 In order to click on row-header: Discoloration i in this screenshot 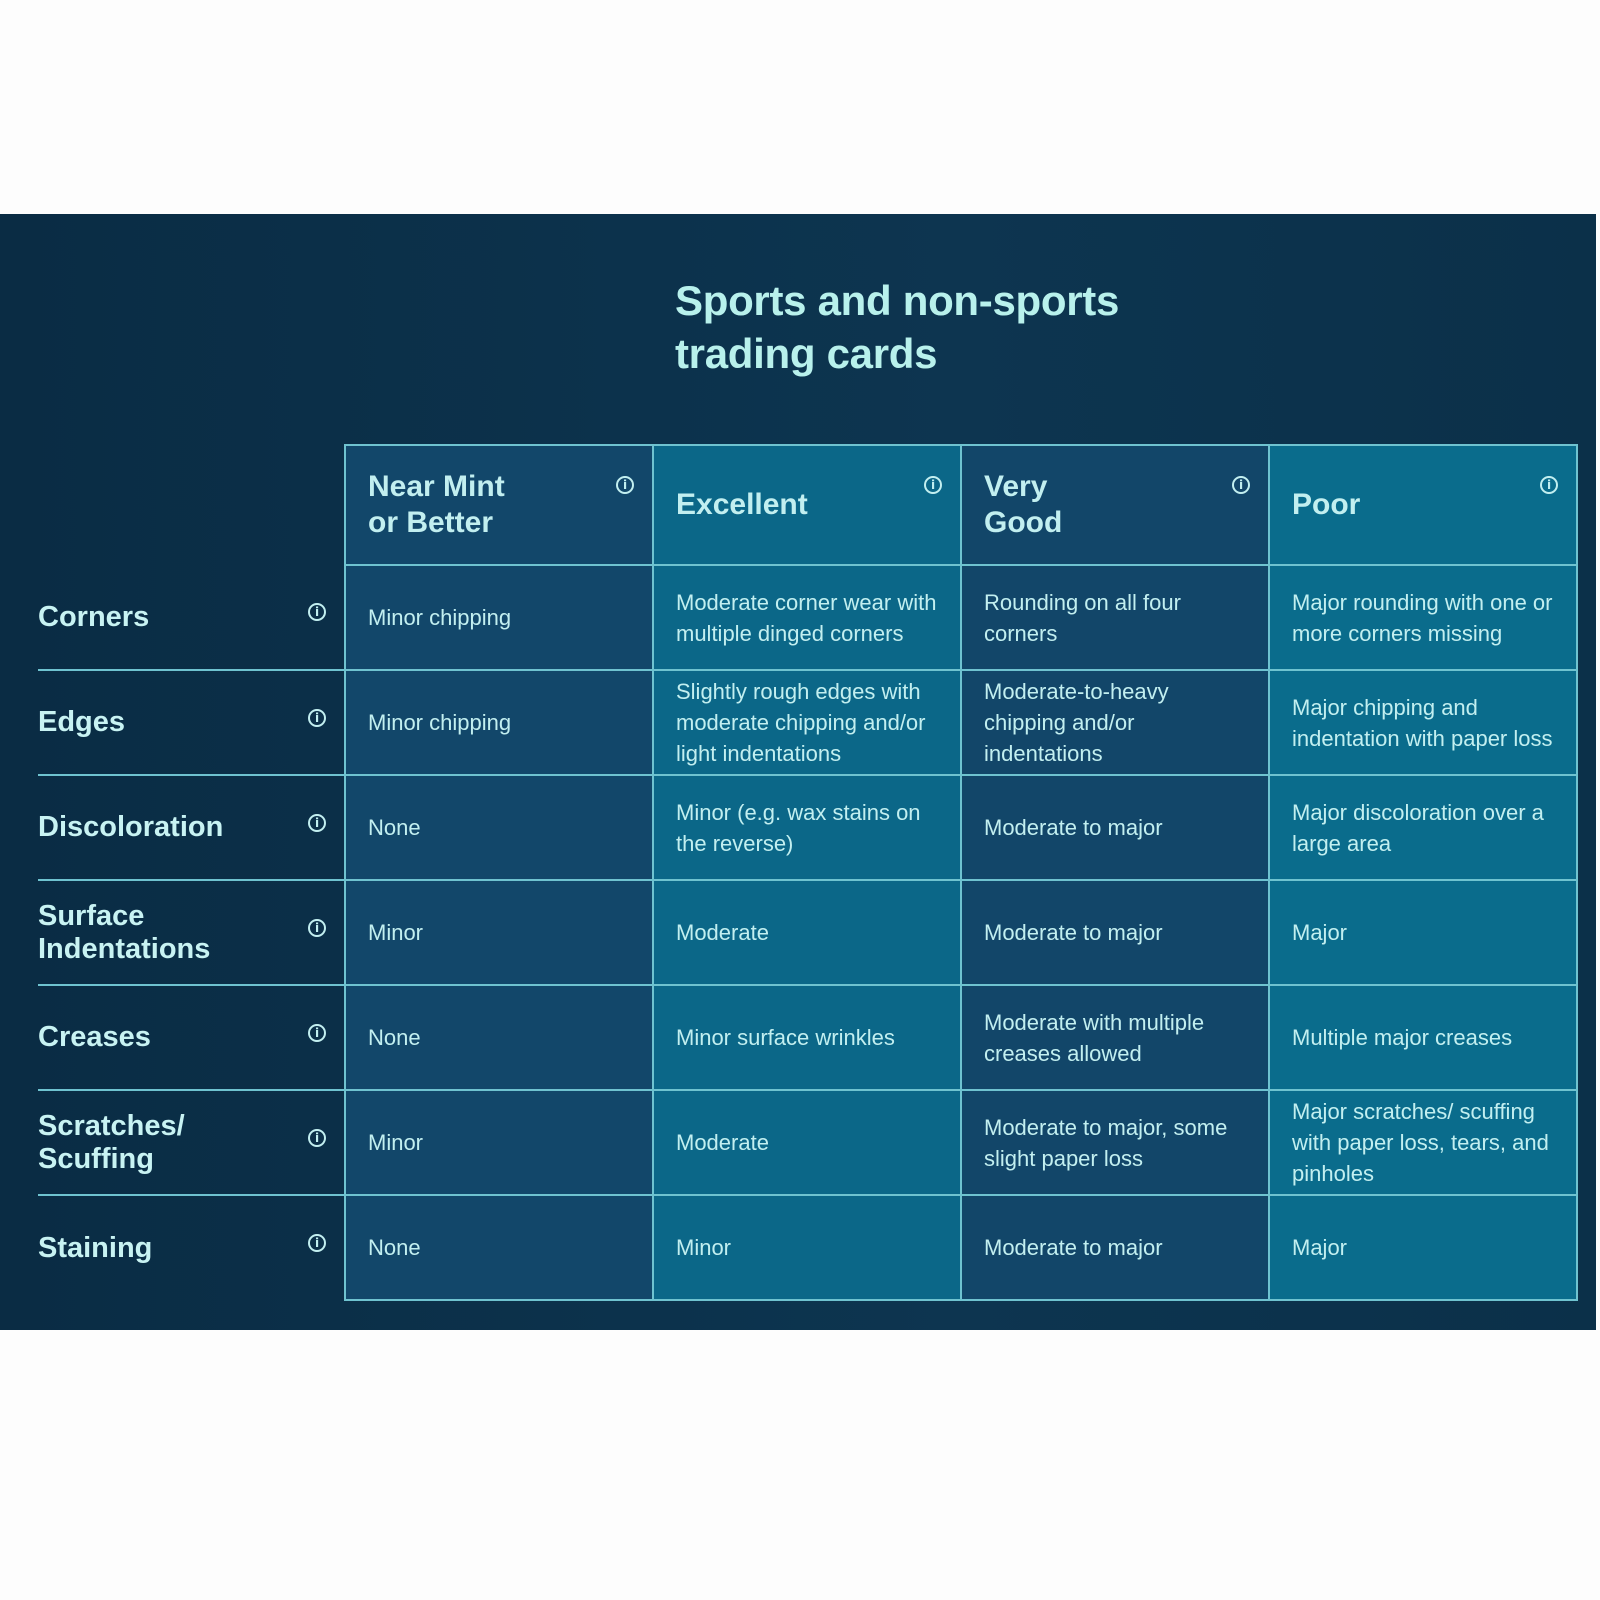, I will do `click(191, 828)`.